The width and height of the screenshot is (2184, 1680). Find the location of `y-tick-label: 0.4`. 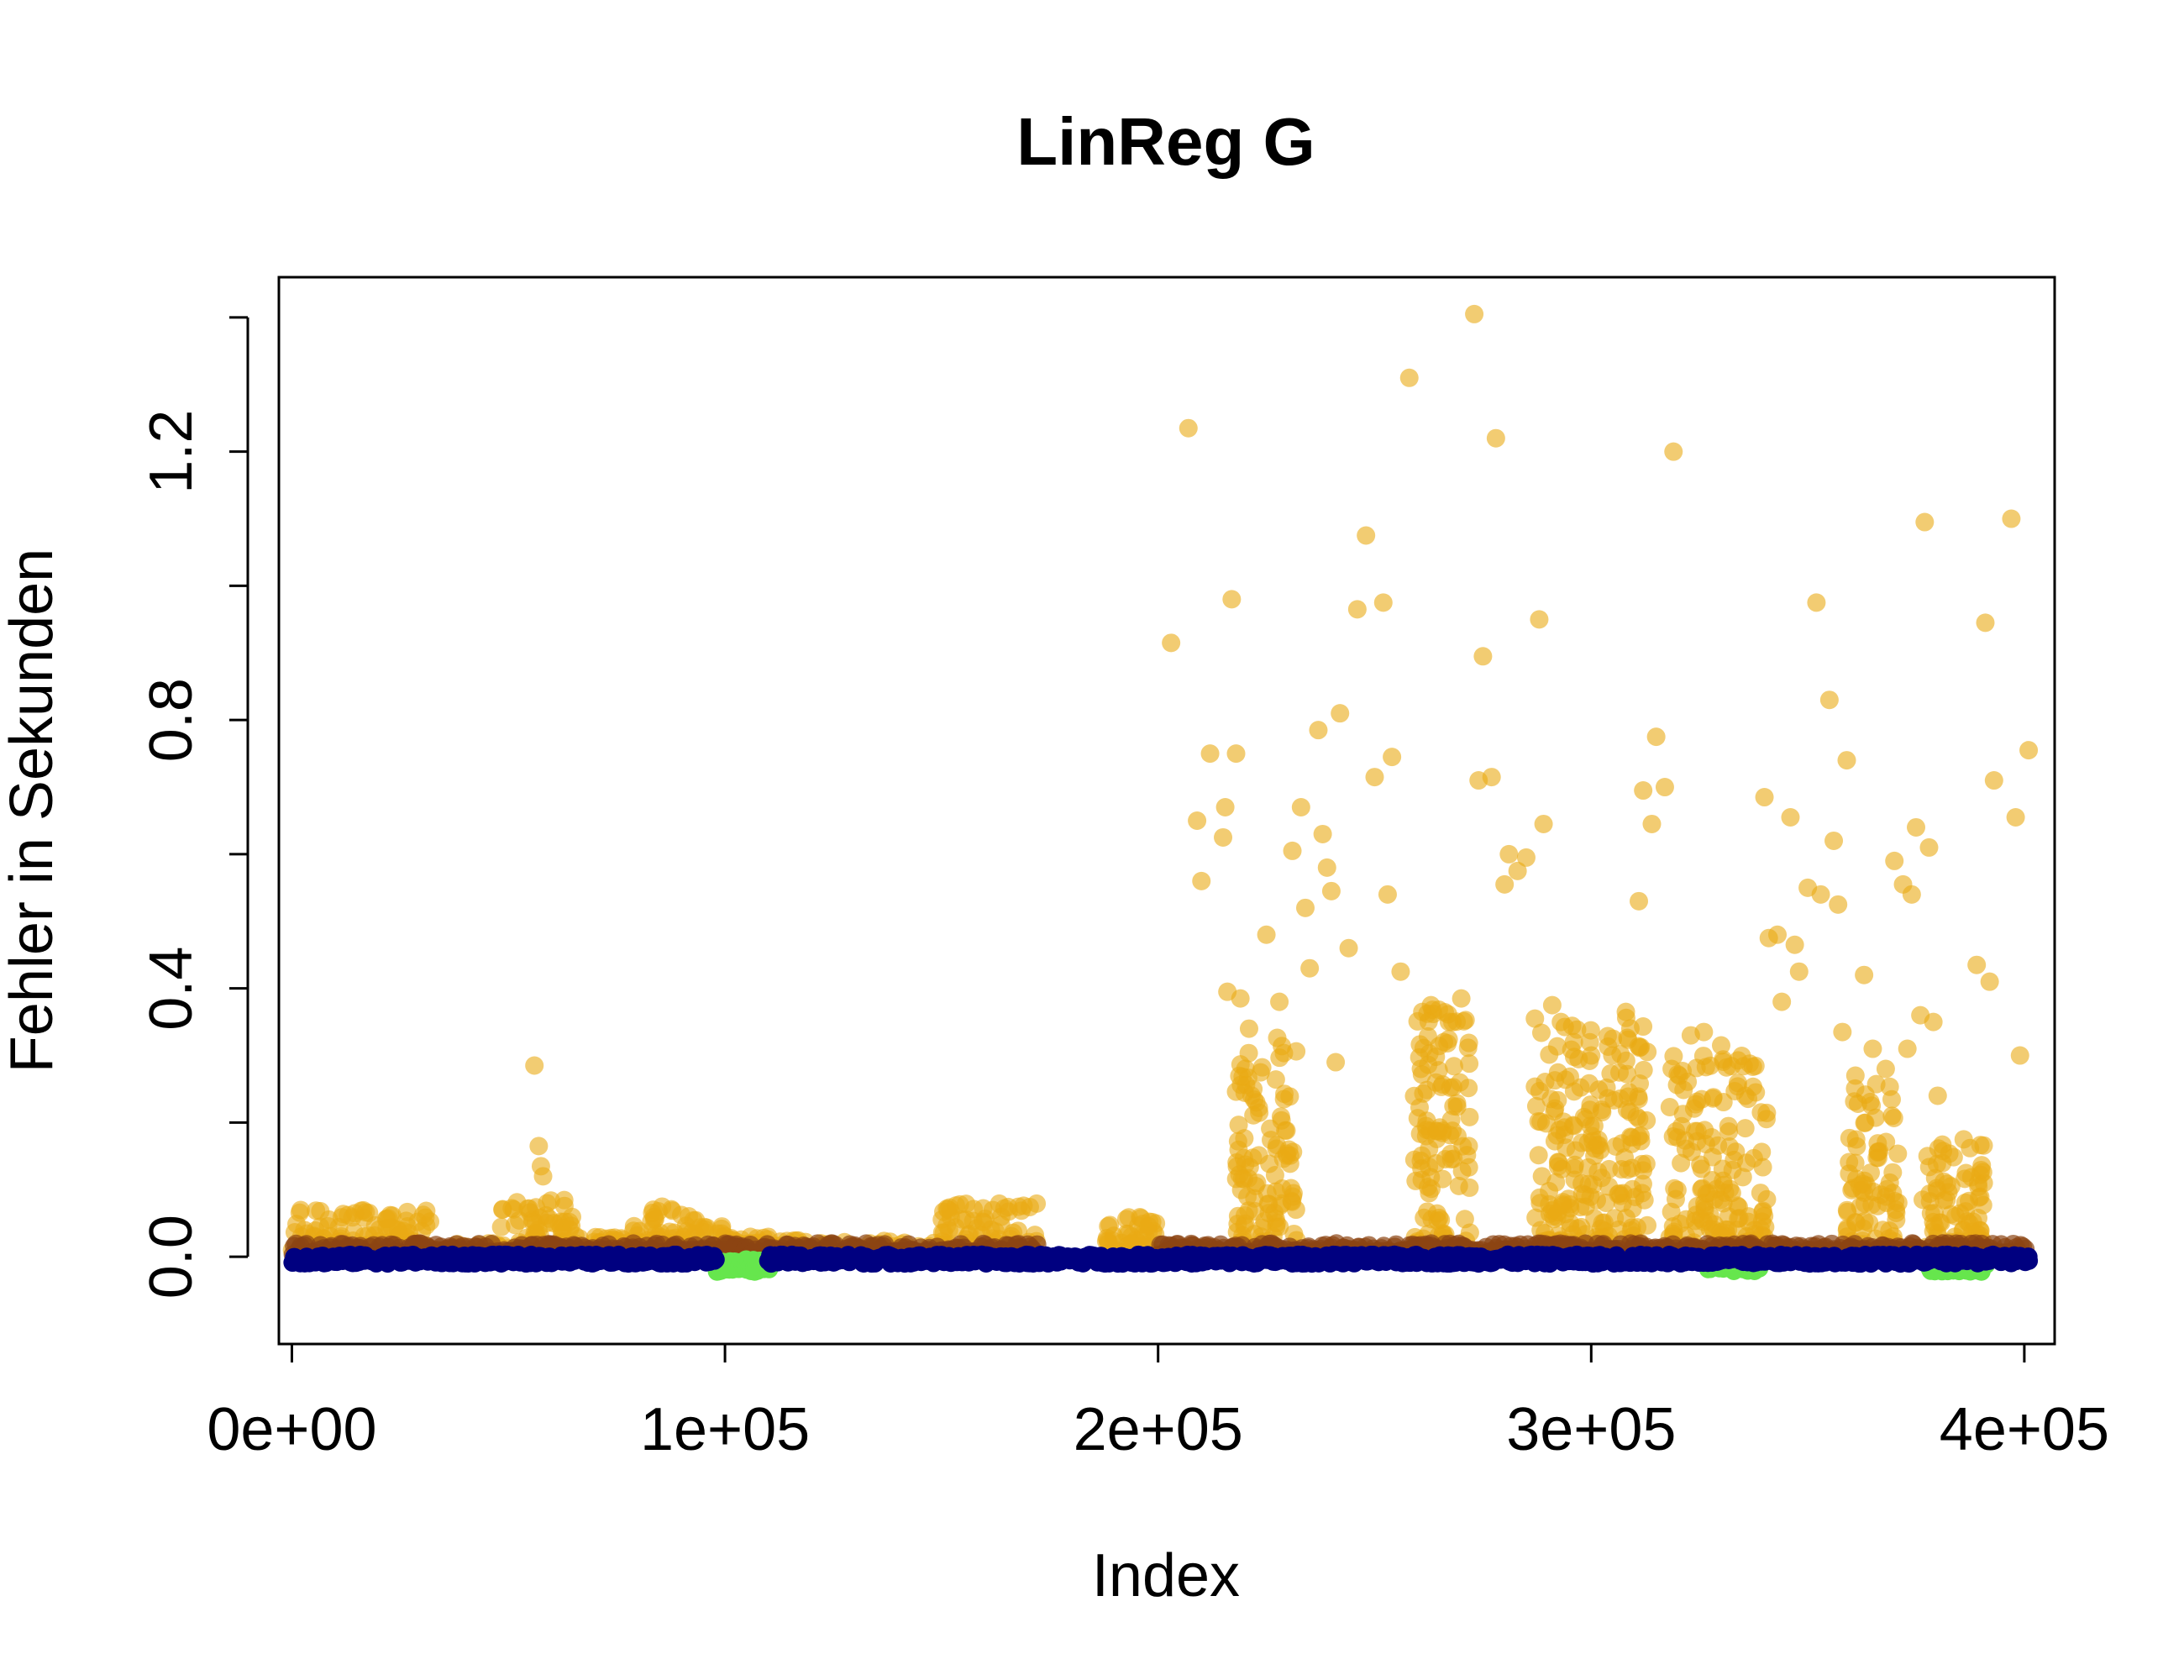

y-tick-label: 0.4 is located at coordinates (171, 989).